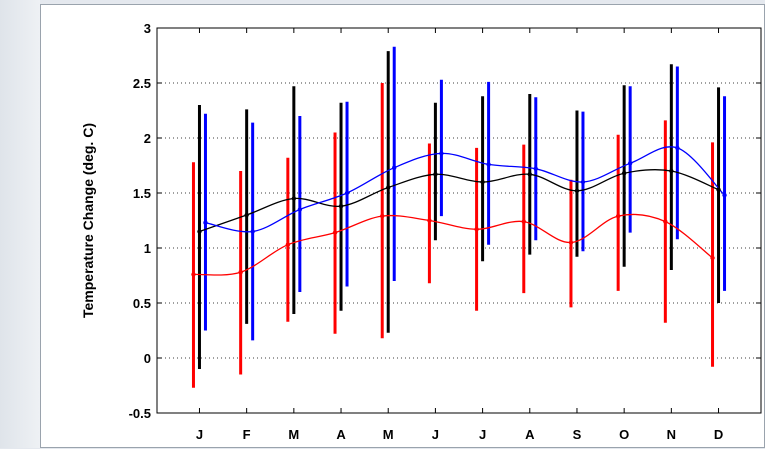  What do you see at coordinates (147, 28) in the screenshot?
I see `y-tick-label: 3` at bounding box center [147, 28].